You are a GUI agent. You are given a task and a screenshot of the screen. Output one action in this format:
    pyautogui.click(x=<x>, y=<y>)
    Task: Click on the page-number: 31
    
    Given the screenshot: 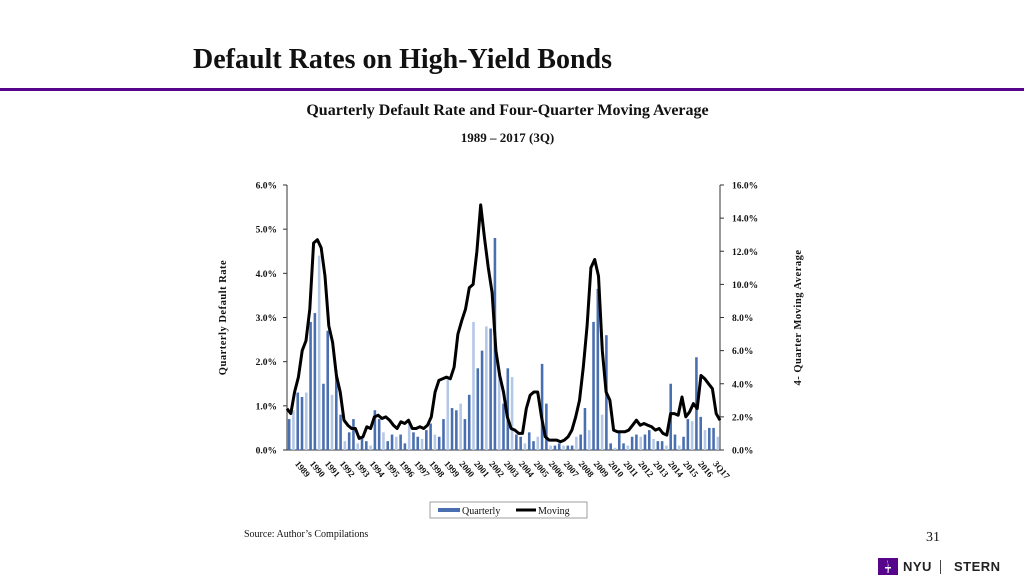 What is the action you would take?
    pyautogui.click(x=933, y=537)
    